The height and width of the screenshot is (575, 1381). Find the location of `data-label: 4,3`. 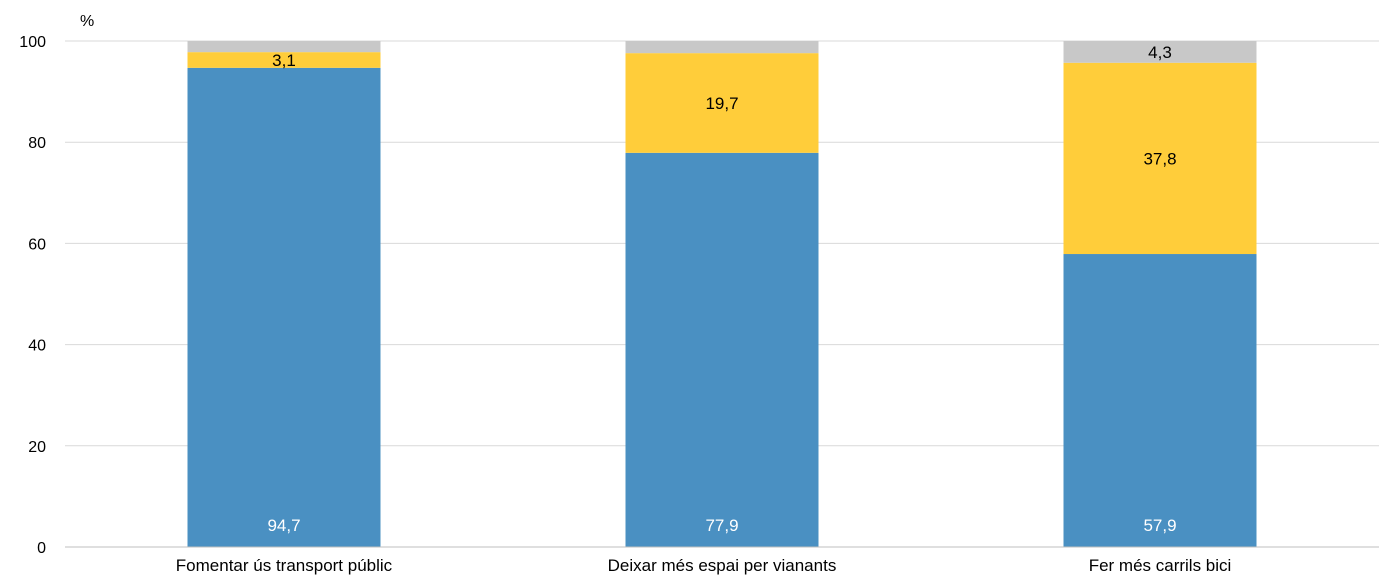

data-label: 4,3 is located at coordinates (1160, 52).